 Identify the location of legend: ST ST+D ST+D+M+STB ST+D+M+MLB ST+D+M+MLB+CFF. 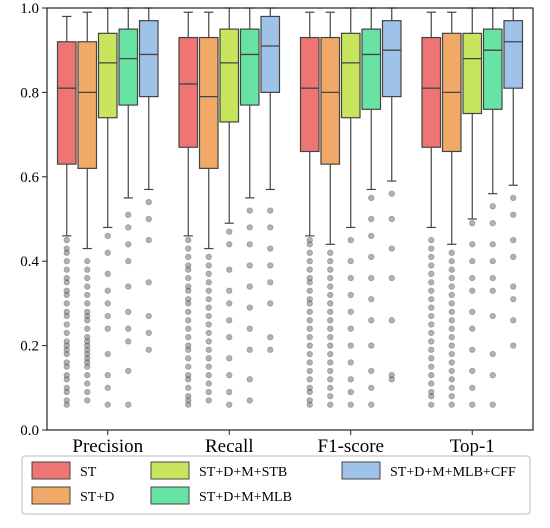
(276, 485).